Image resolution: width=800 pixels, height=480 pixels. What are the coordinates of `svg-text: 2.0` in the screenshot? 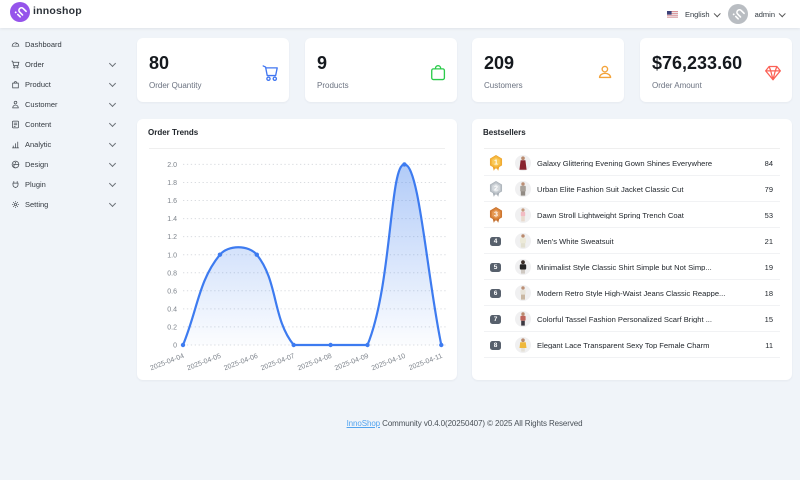 It's located at (172, 165).